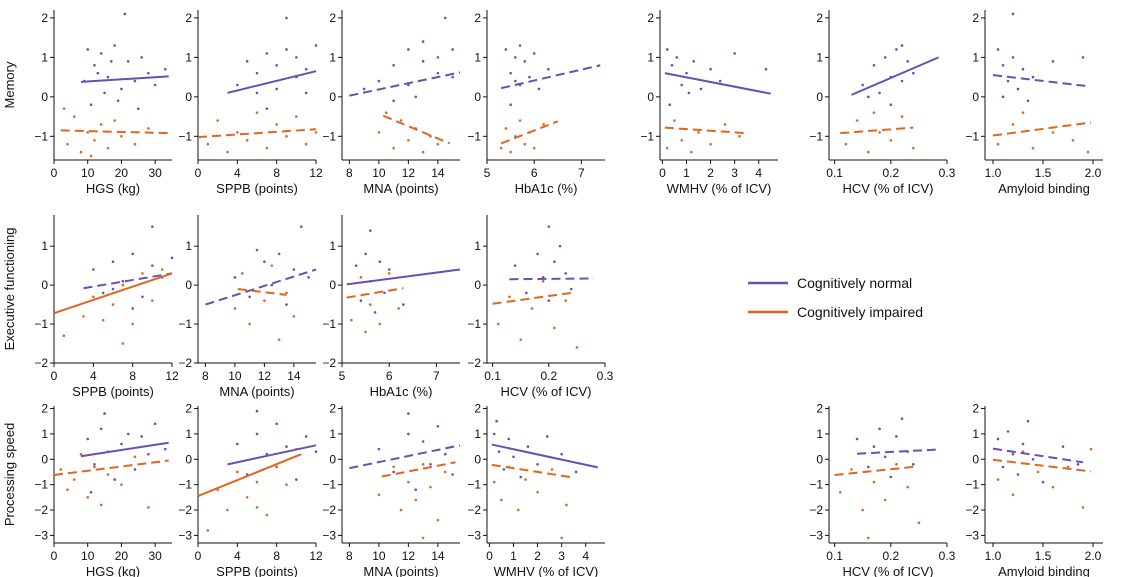  I want to click on x-axis-label: HGS (kg), so click(113, 570).